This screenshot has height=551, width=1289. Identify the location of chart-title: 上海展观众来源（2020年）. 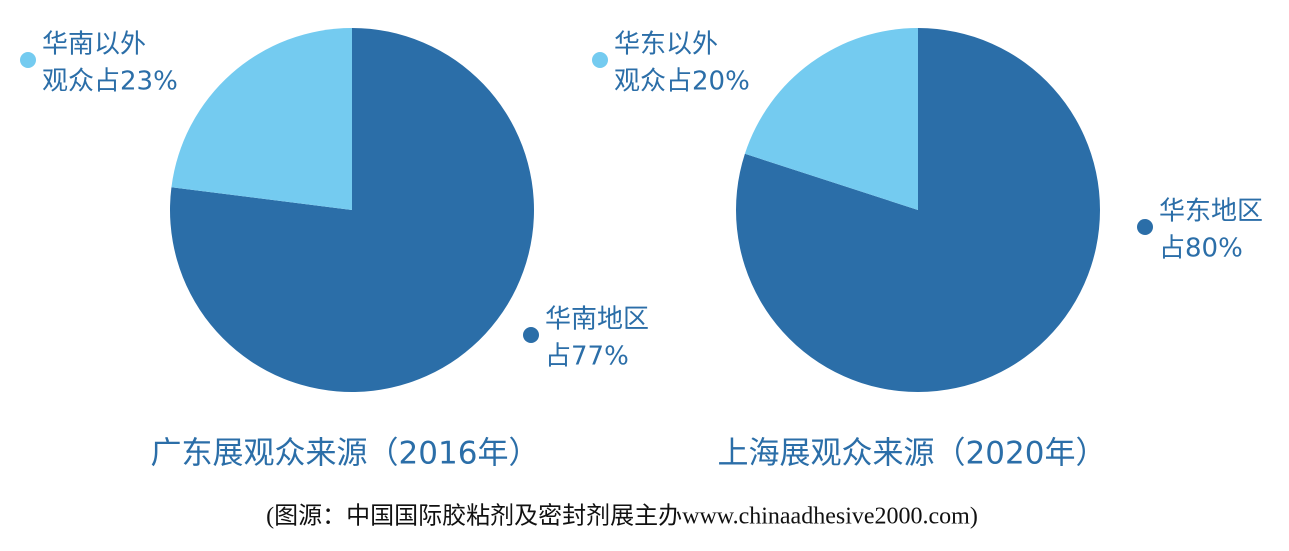
(912, 454).